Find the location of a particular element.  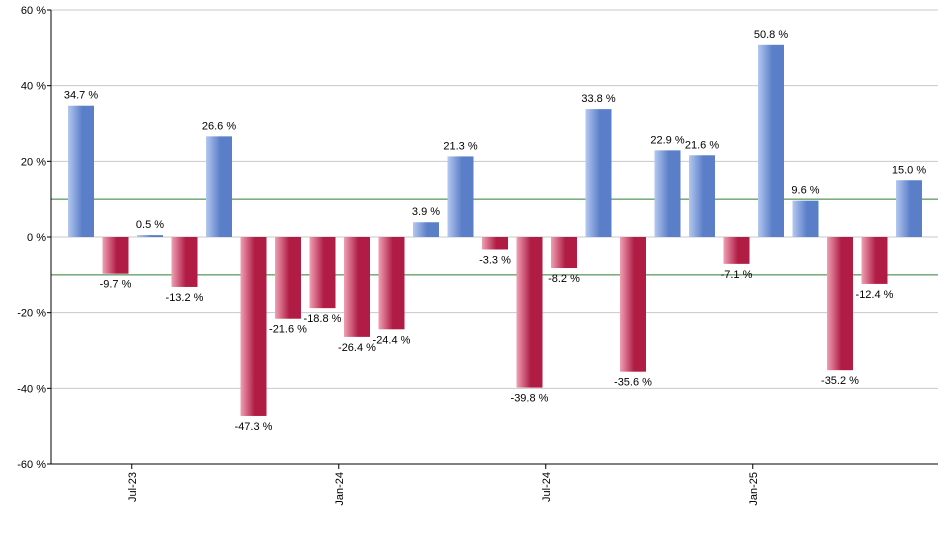

y-tick-label: 40 % is located at coordinates (33, 87).